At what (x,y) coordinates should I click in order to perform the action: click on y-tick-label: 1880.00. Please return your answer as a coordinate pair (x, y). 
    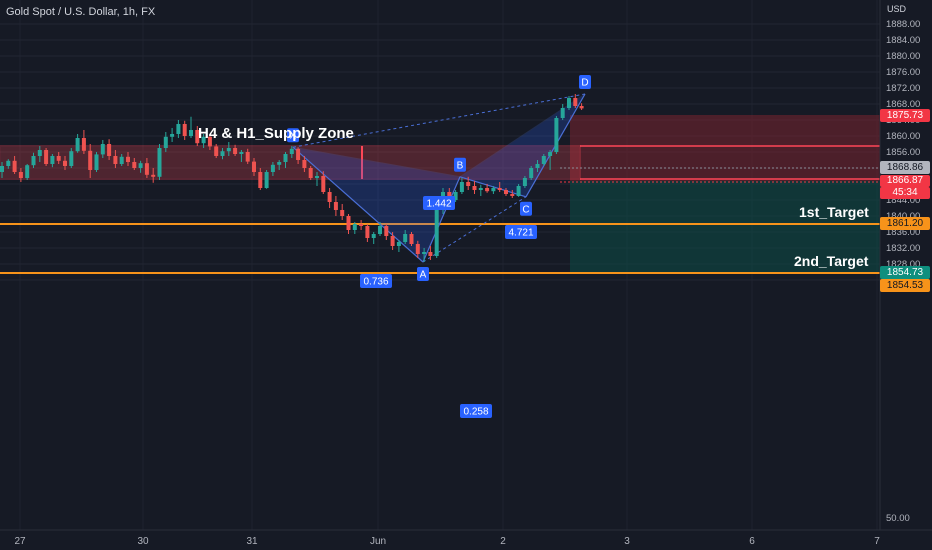
    Looking at the image, I should click on (903, 56).